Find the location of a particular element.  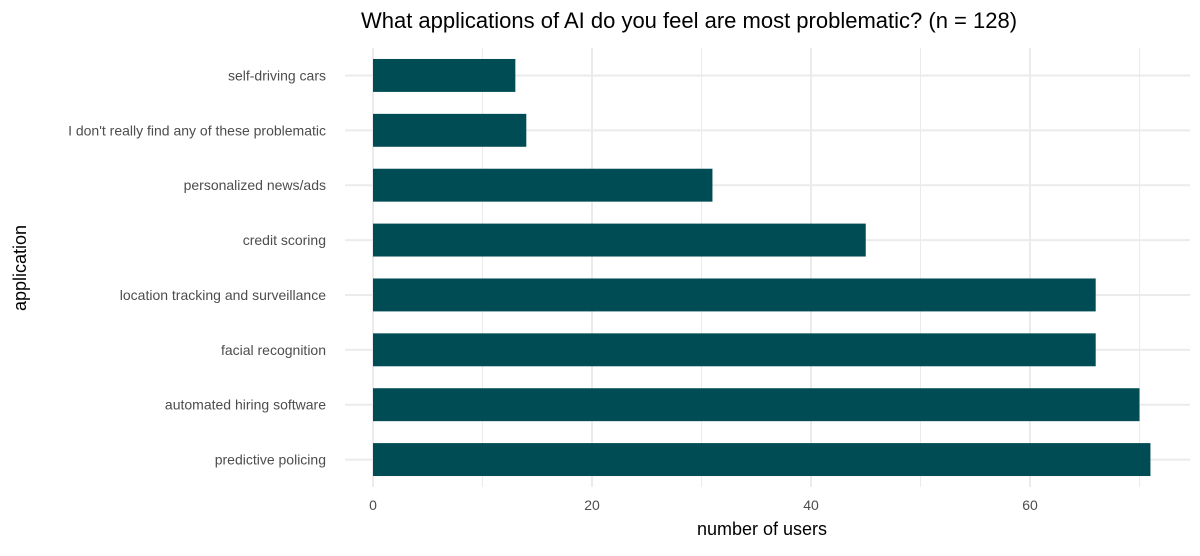

y-tick-label: location tracking and surveillance is located at coordinates (223, 295).